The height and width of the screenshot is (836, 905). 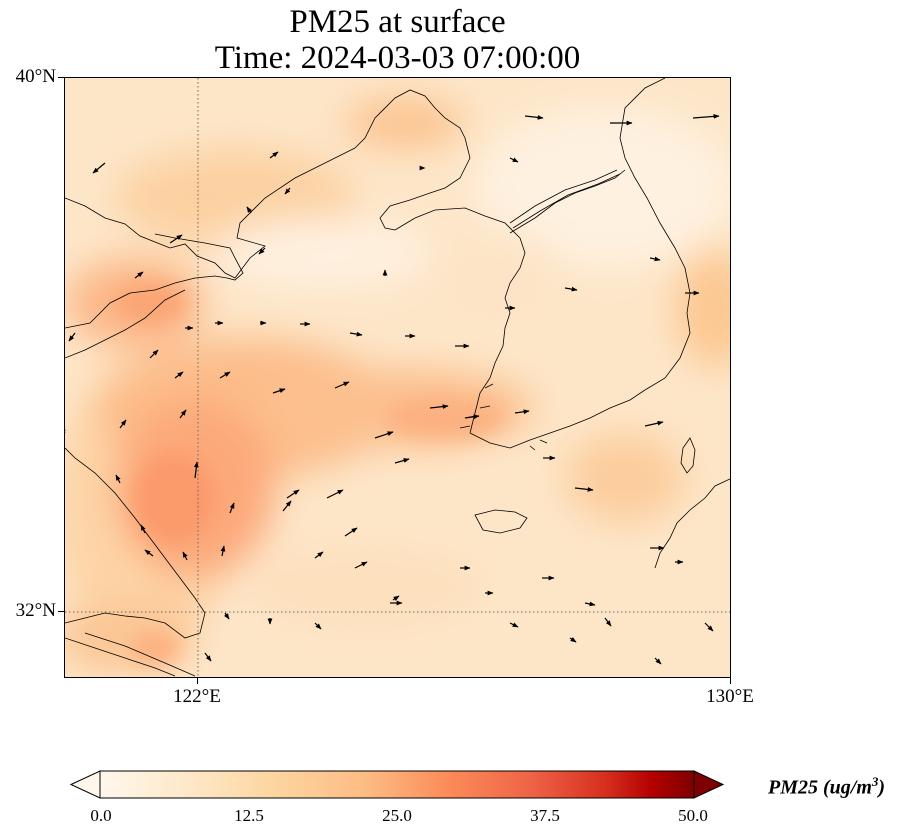 I want to click on colorbar-tick-0: 0.0, so click(x=101, y=815).